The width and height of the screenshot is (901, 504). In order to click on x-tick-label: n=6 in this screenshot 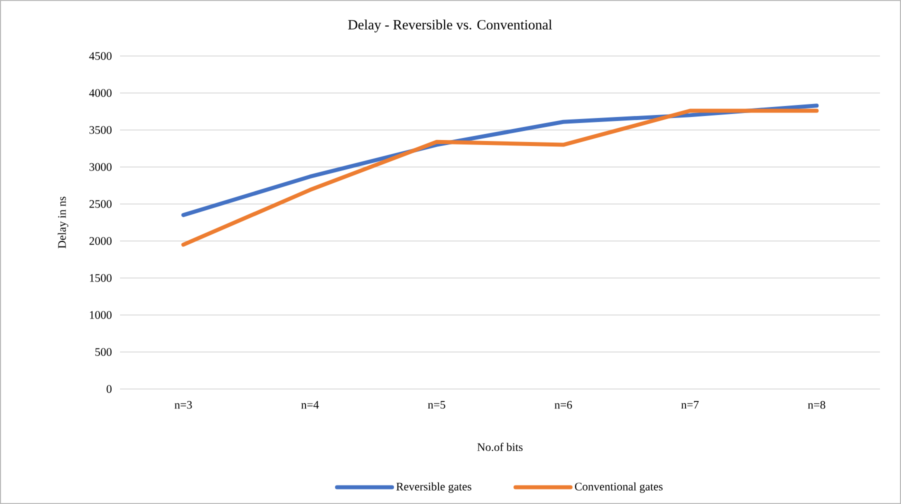, I will do `click(563, 405)`.